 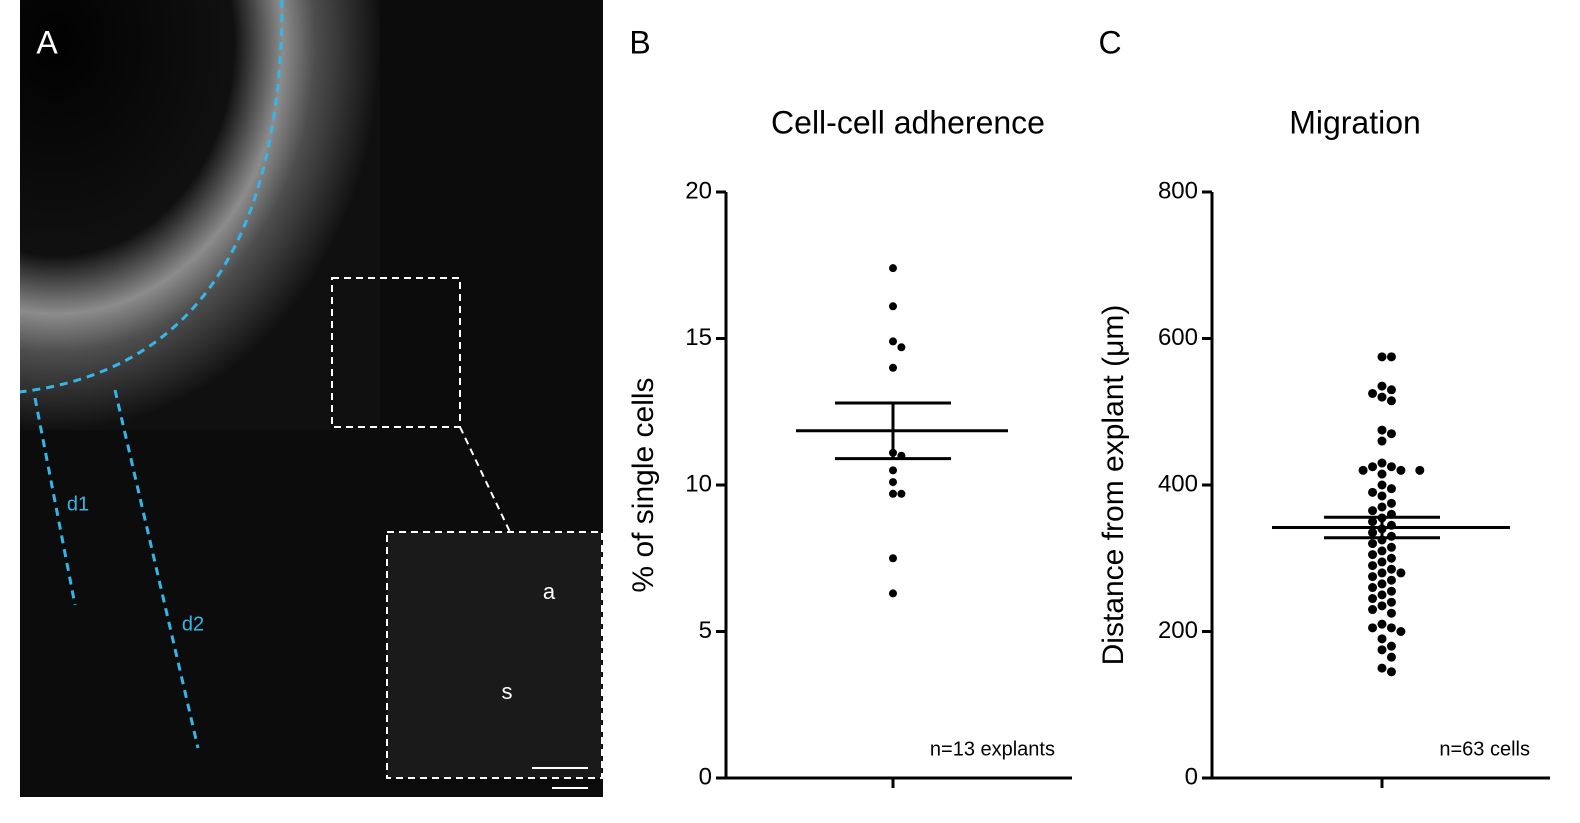 I want to click on inset, so click(x=494, y=655).